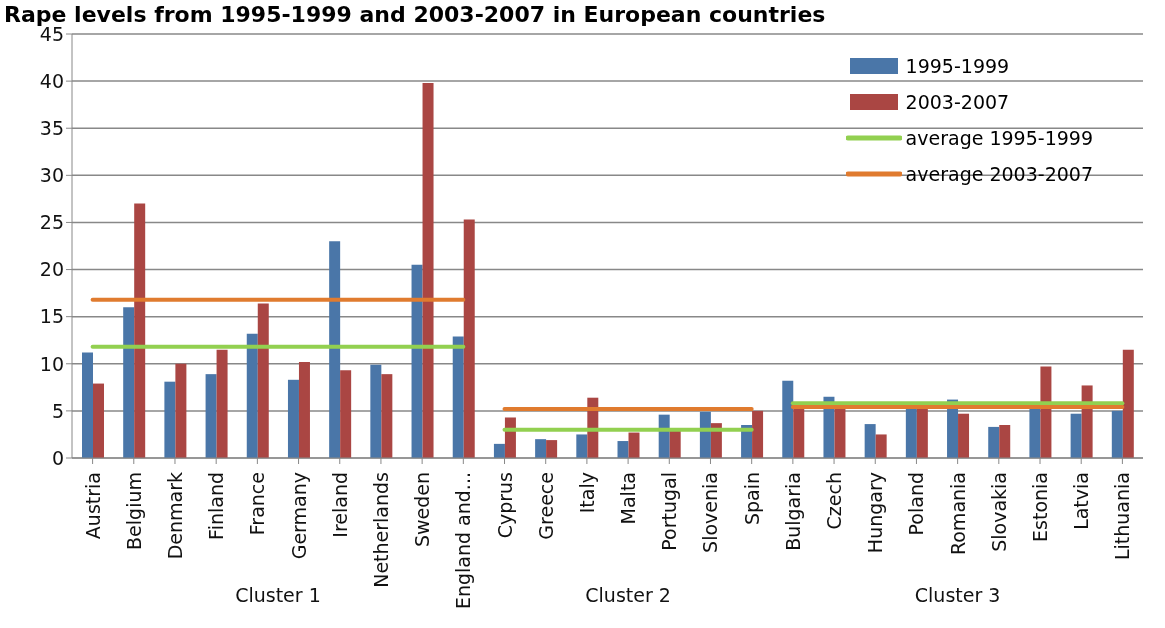 The image size is (1165, 628). Describe the element at coordinates (628, 595) in the screenshot. I see `text: Cluster 2` at that location.